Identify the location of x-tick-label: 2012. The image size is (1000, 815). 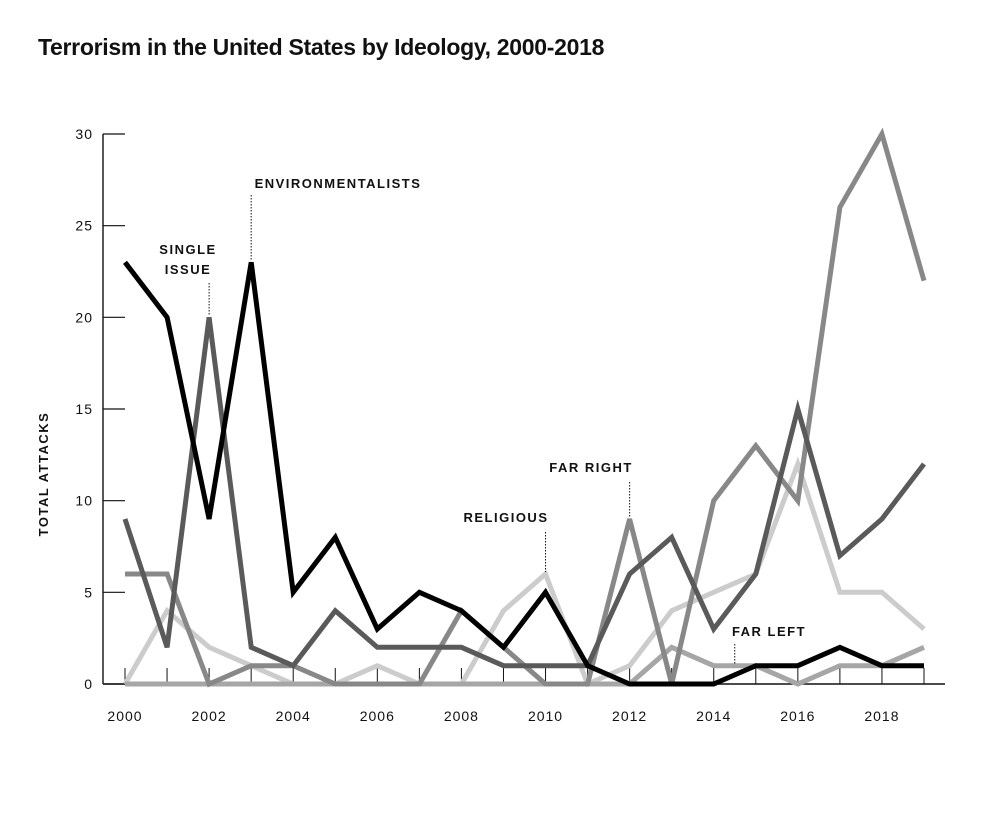
(629, 716).